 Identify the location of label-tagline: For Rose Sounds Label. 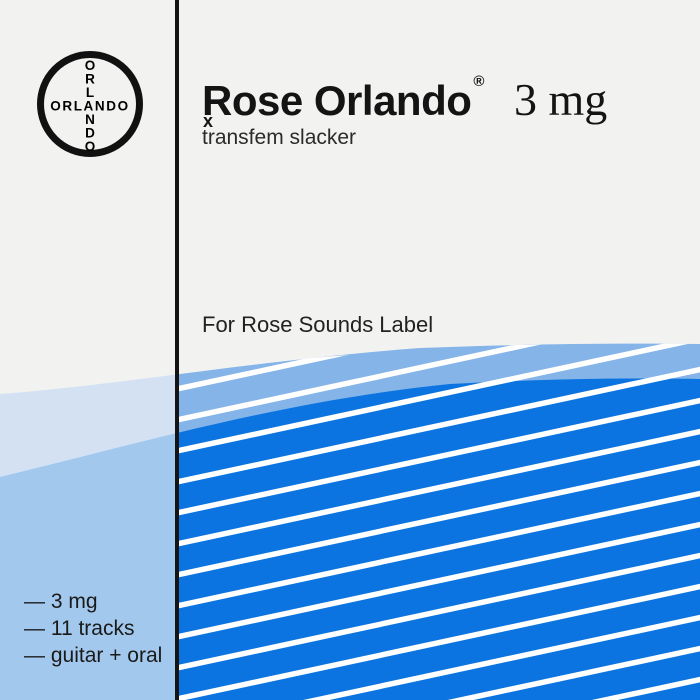
(318, 324).